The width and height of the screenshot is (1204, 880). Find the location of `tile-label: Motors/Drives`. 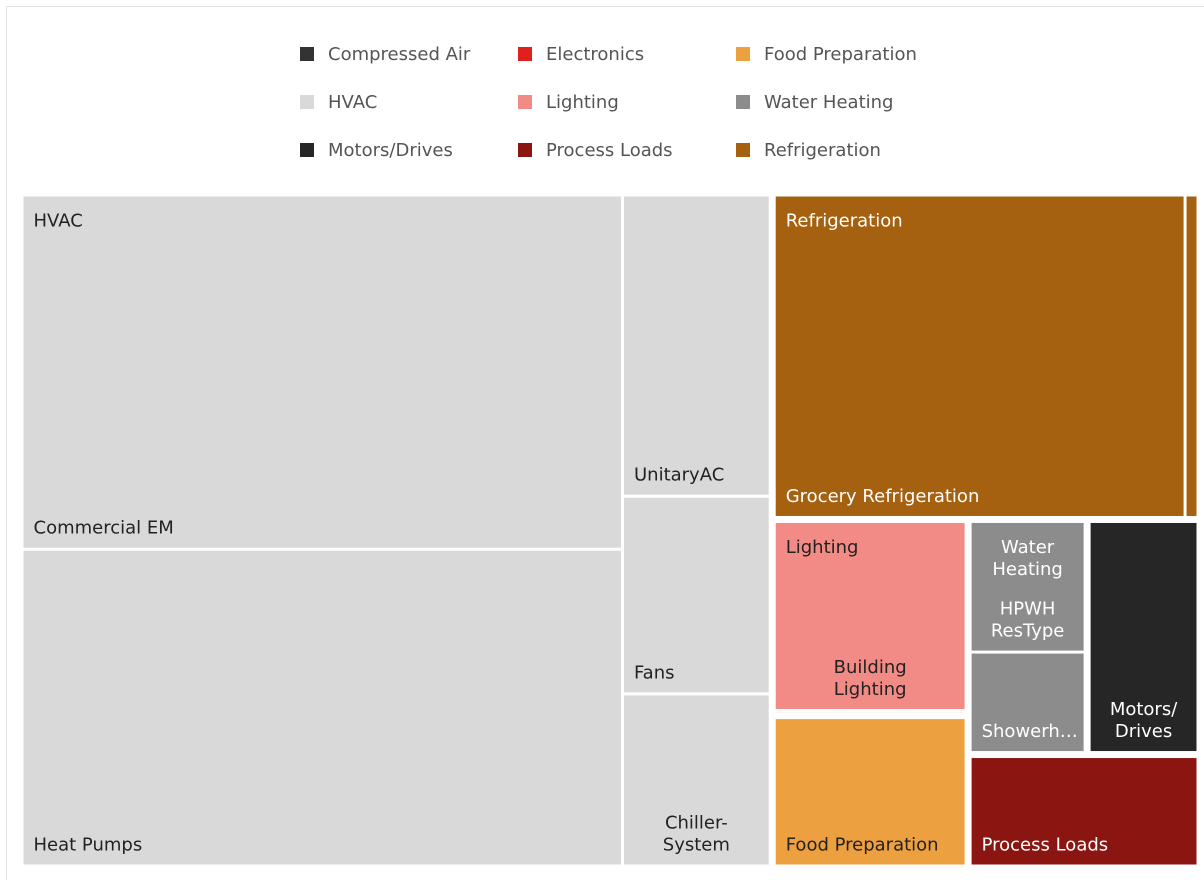

tile-label: Motors/Drives is located at coordinates (1144, 720).